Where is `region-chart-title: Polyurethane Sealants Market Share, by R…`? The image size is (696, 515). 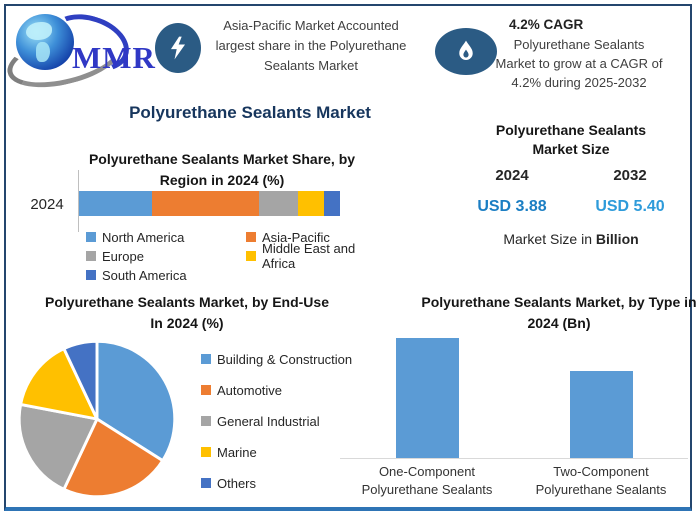
region-chart-title: Polyurethane Sealants Market Share, by R… is located at coordinates (222, 170).